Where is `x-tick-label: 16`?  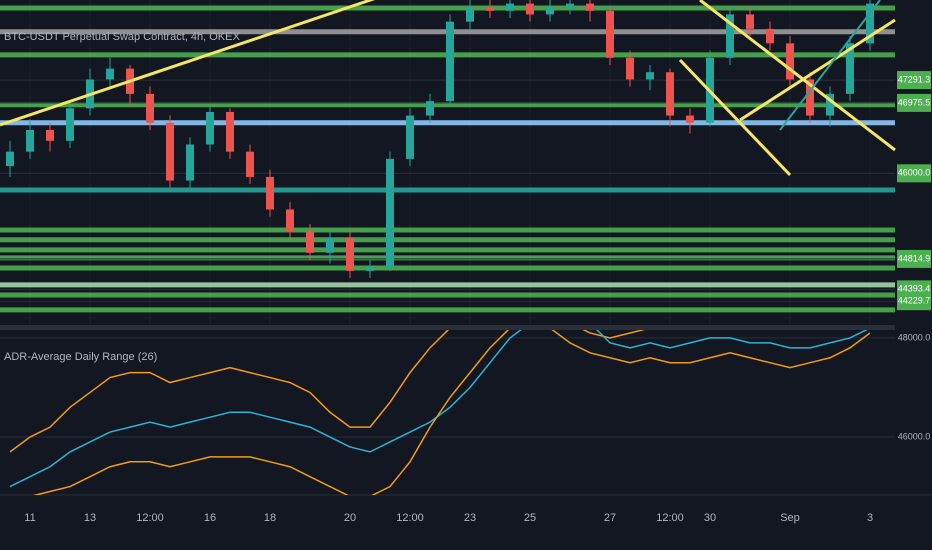 x-tick-label: 16 is located at coordinates (210, 518).